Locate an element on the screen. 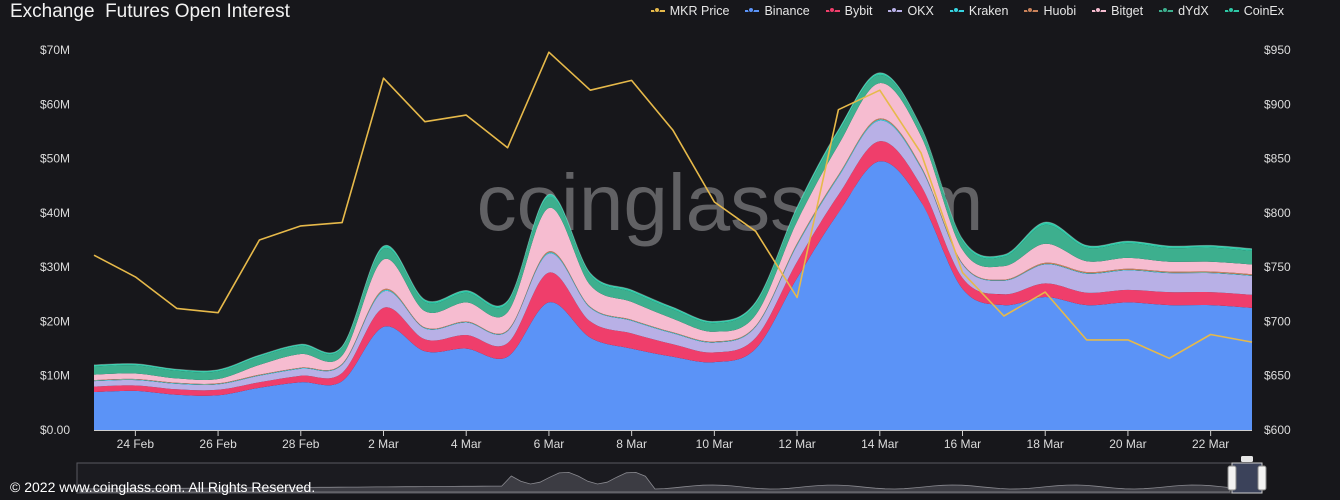  legend-label: CoinEx is located at coordinates (1263, 11).